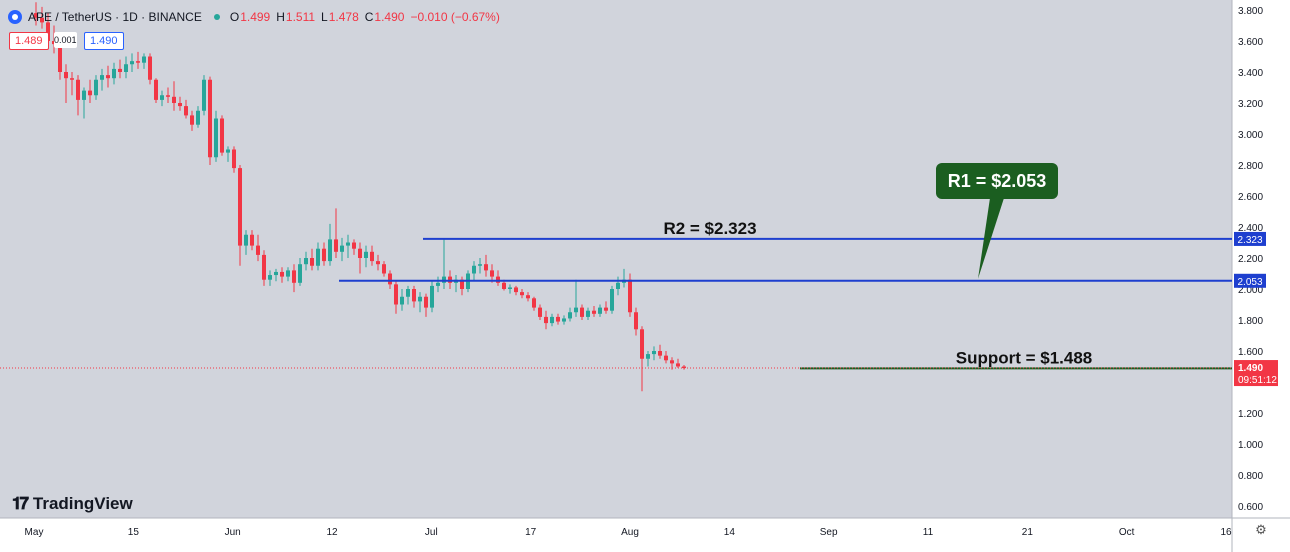 The image size is (1290, 552). What do you see at coordinates (234, 17) in the screenshot?
I see `open-key: O` at bounding box center [234, 17].